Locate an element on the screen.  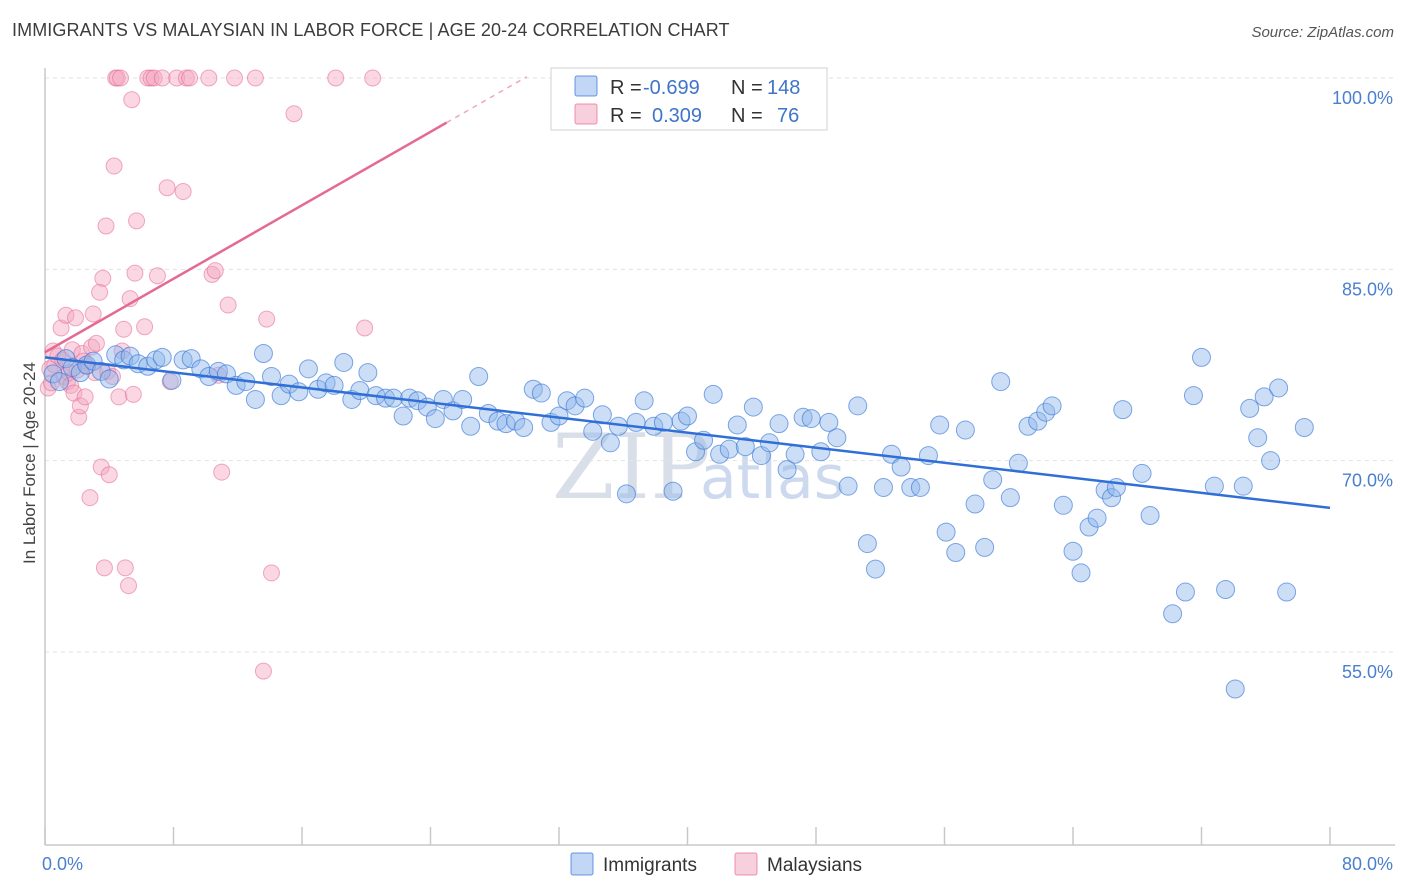
y-axis-label: In Labor Force | Age 20-24 is located at coordinates (29, 463).